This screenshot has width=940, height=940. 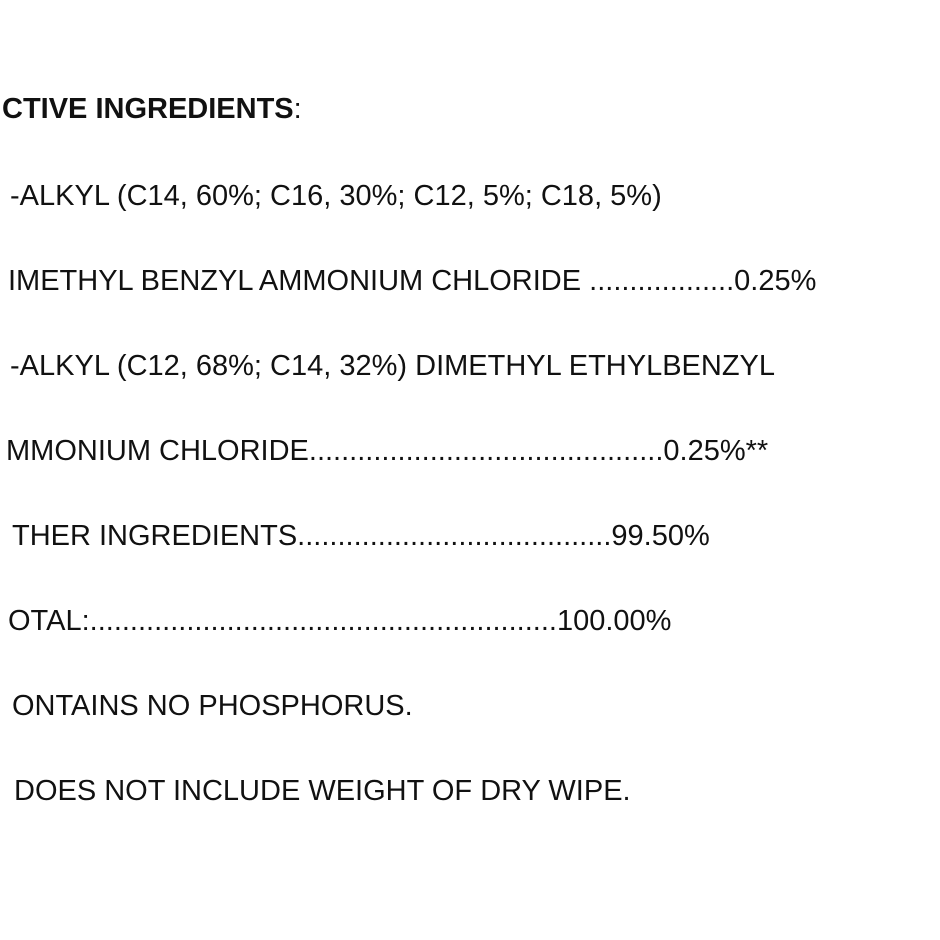 I want to click on heading: CTIVE INGREDIENTS:, so click(x=152, y=109).